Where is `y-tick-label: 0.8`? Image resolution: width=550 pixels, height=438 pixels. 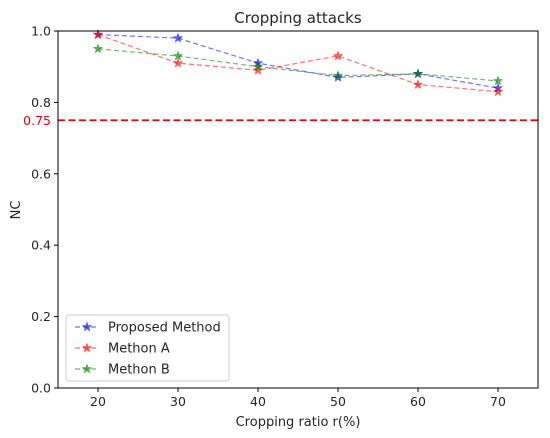 y-tick-label: 0.8 is located at coordinates (41, 102).